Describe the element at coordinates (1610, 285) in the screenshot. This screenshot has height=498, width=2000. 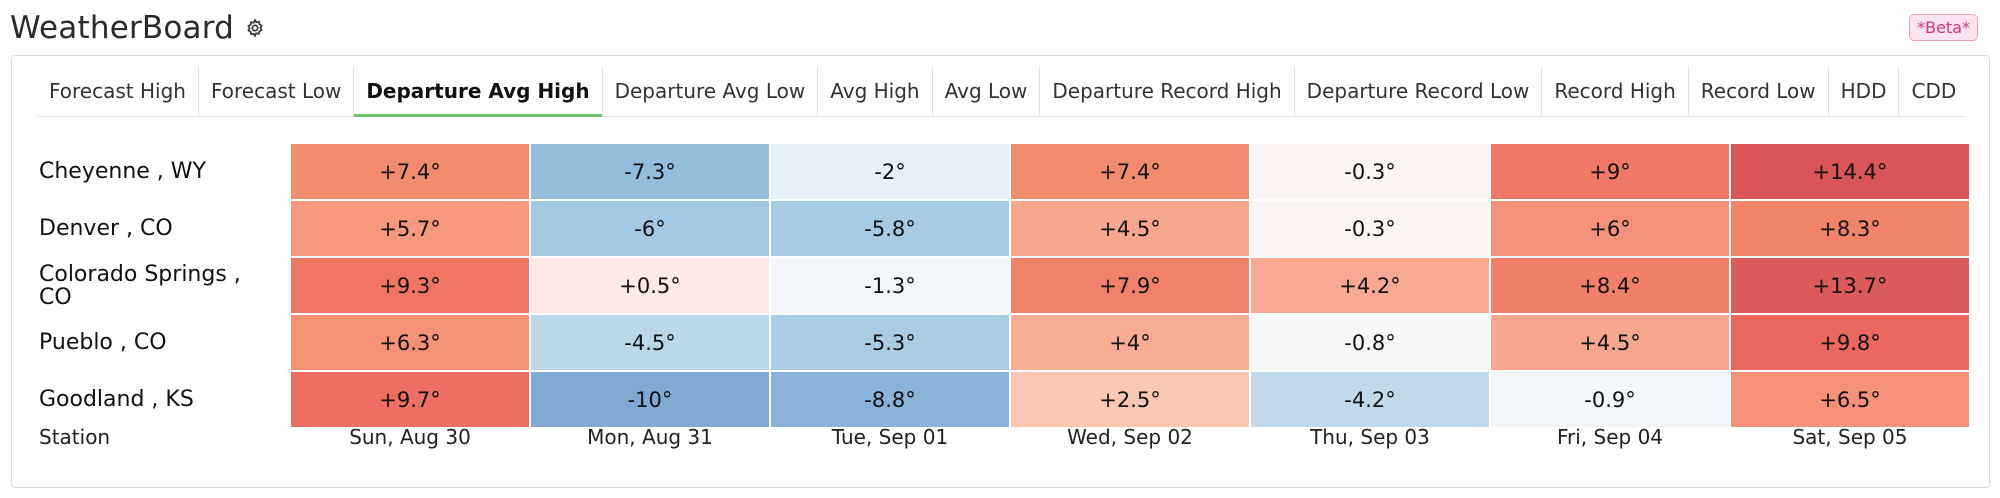
I see `departure-cell: +8.4°` at that location.